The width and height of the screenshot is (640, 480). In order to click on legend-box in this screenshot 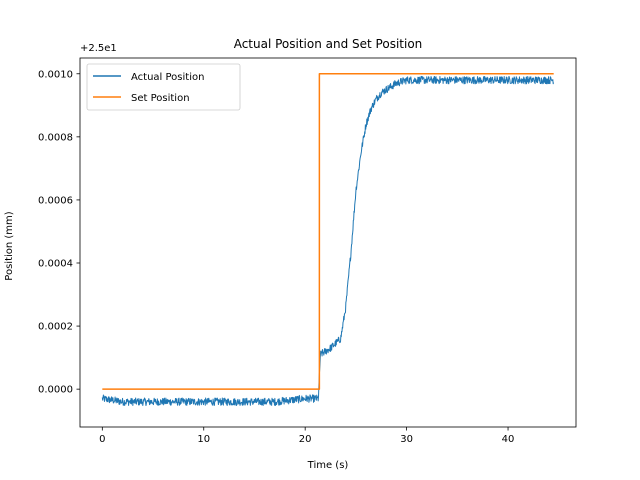, I will do `click(163, 87)`.